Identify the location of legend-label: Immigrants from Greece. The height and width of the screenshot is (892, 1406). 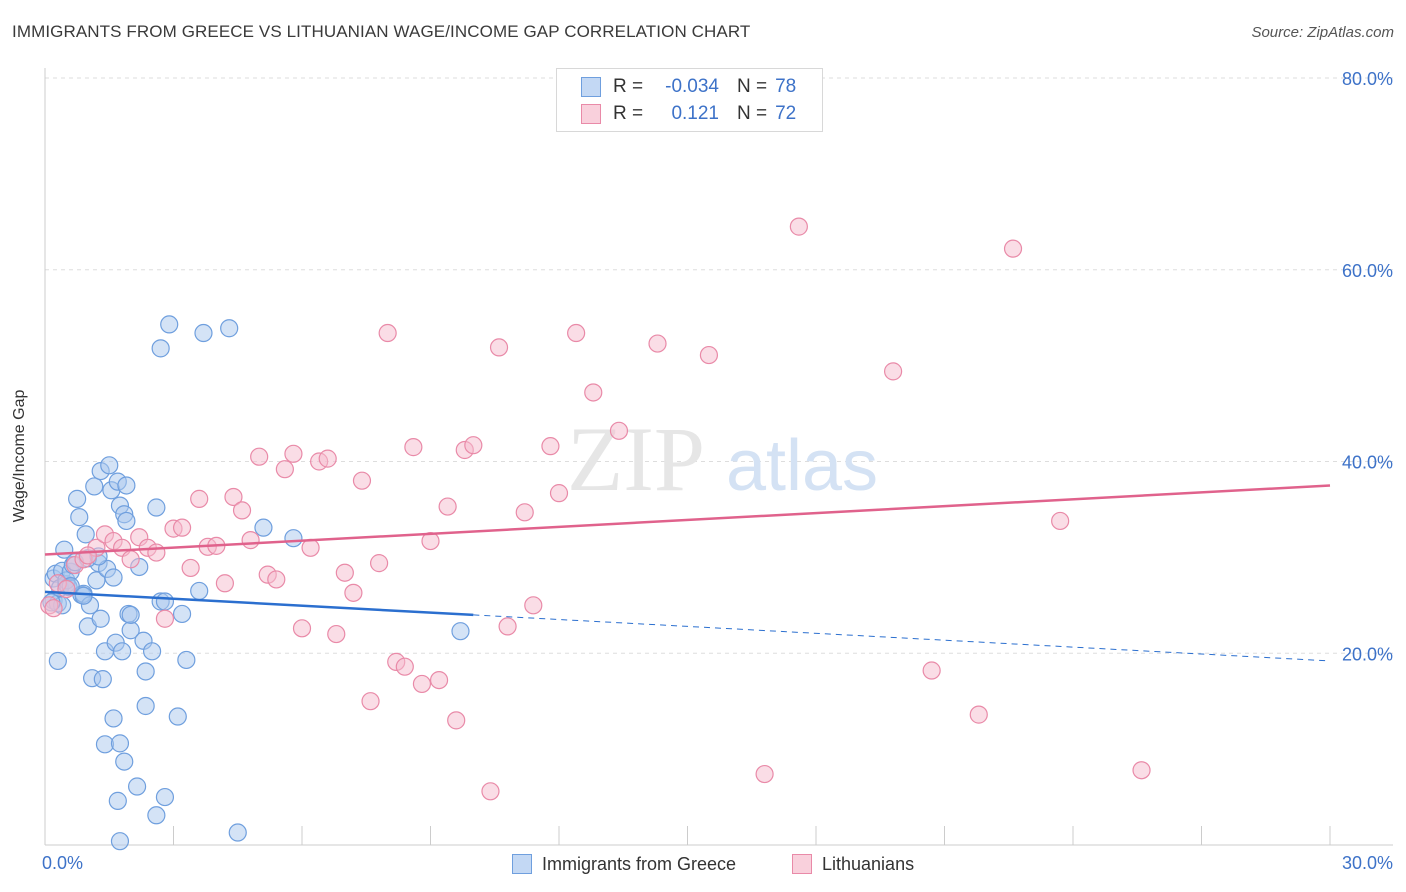
(639, 863).